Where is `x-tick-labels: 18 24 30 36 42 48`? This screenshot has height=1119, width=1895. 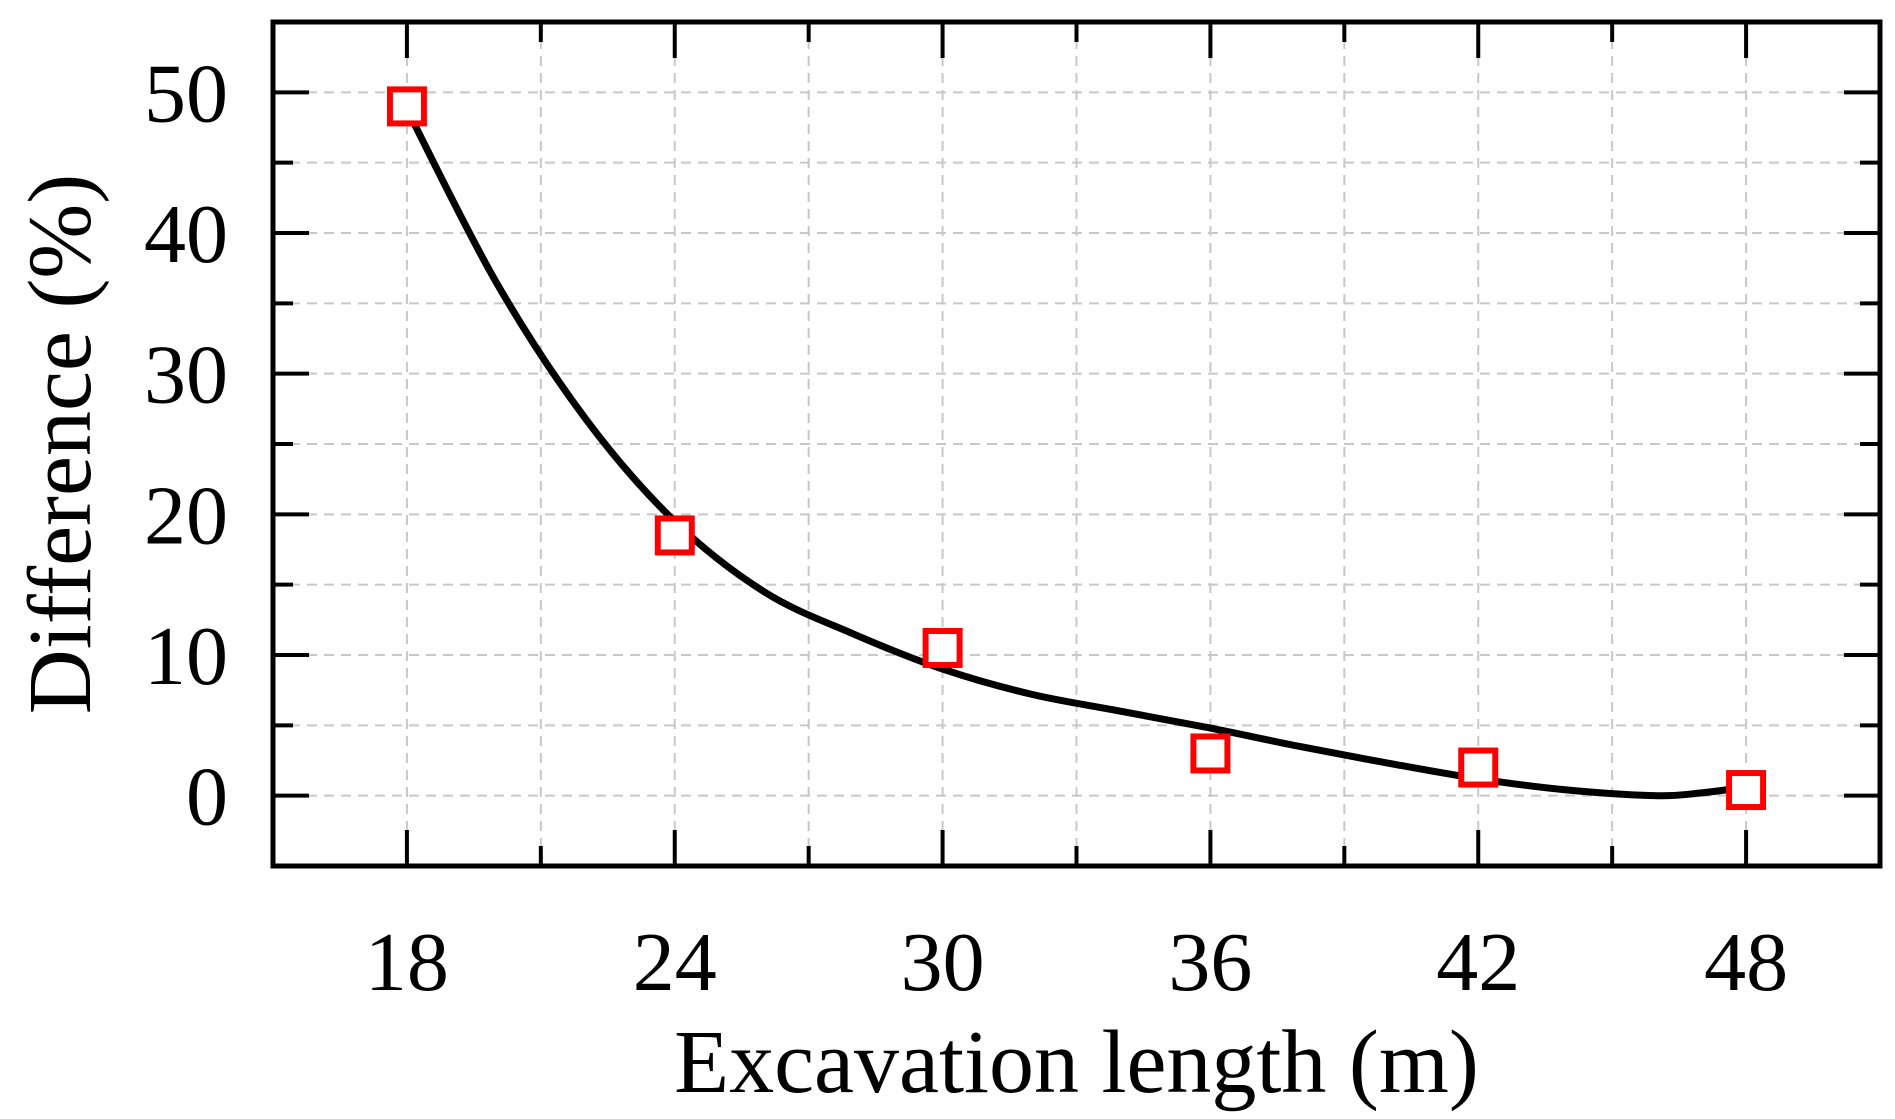 x-tick-labels: 18 24 30 36 42 48 is located at coordinates (1076, 962).